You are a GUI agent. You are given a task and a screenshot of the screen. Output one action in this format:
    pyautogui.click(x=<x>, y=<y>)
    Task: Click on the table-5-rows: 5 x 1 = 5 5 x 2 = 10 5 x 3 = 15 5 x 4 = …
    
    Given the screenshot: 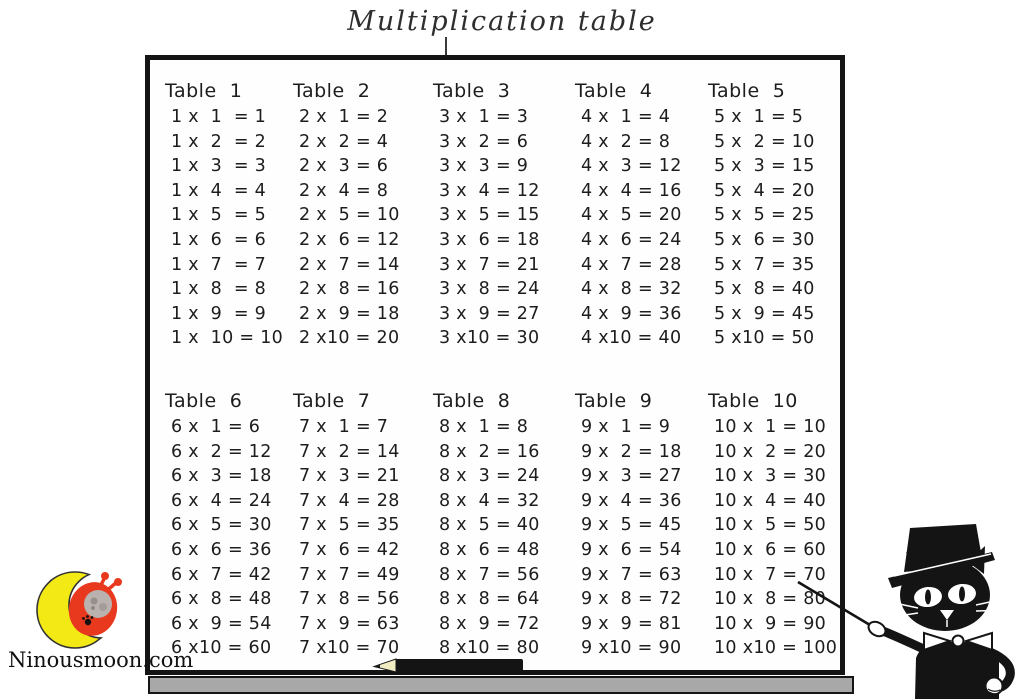 What is the action you would take?
    pyautogui.click(x=764, y=228)
    